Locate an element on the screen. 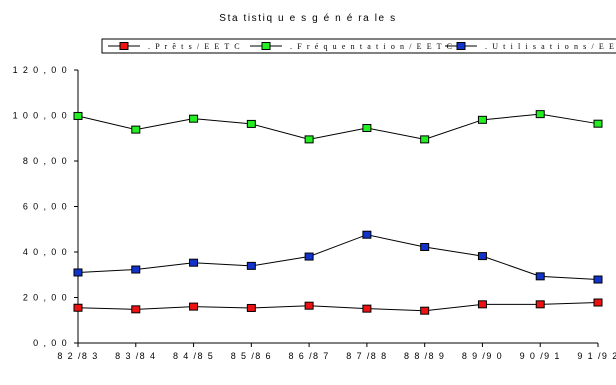 This screenshot has width=616, height=385. x-tick-label: 9 1 /9 2 is located at coordinates (596, 356).